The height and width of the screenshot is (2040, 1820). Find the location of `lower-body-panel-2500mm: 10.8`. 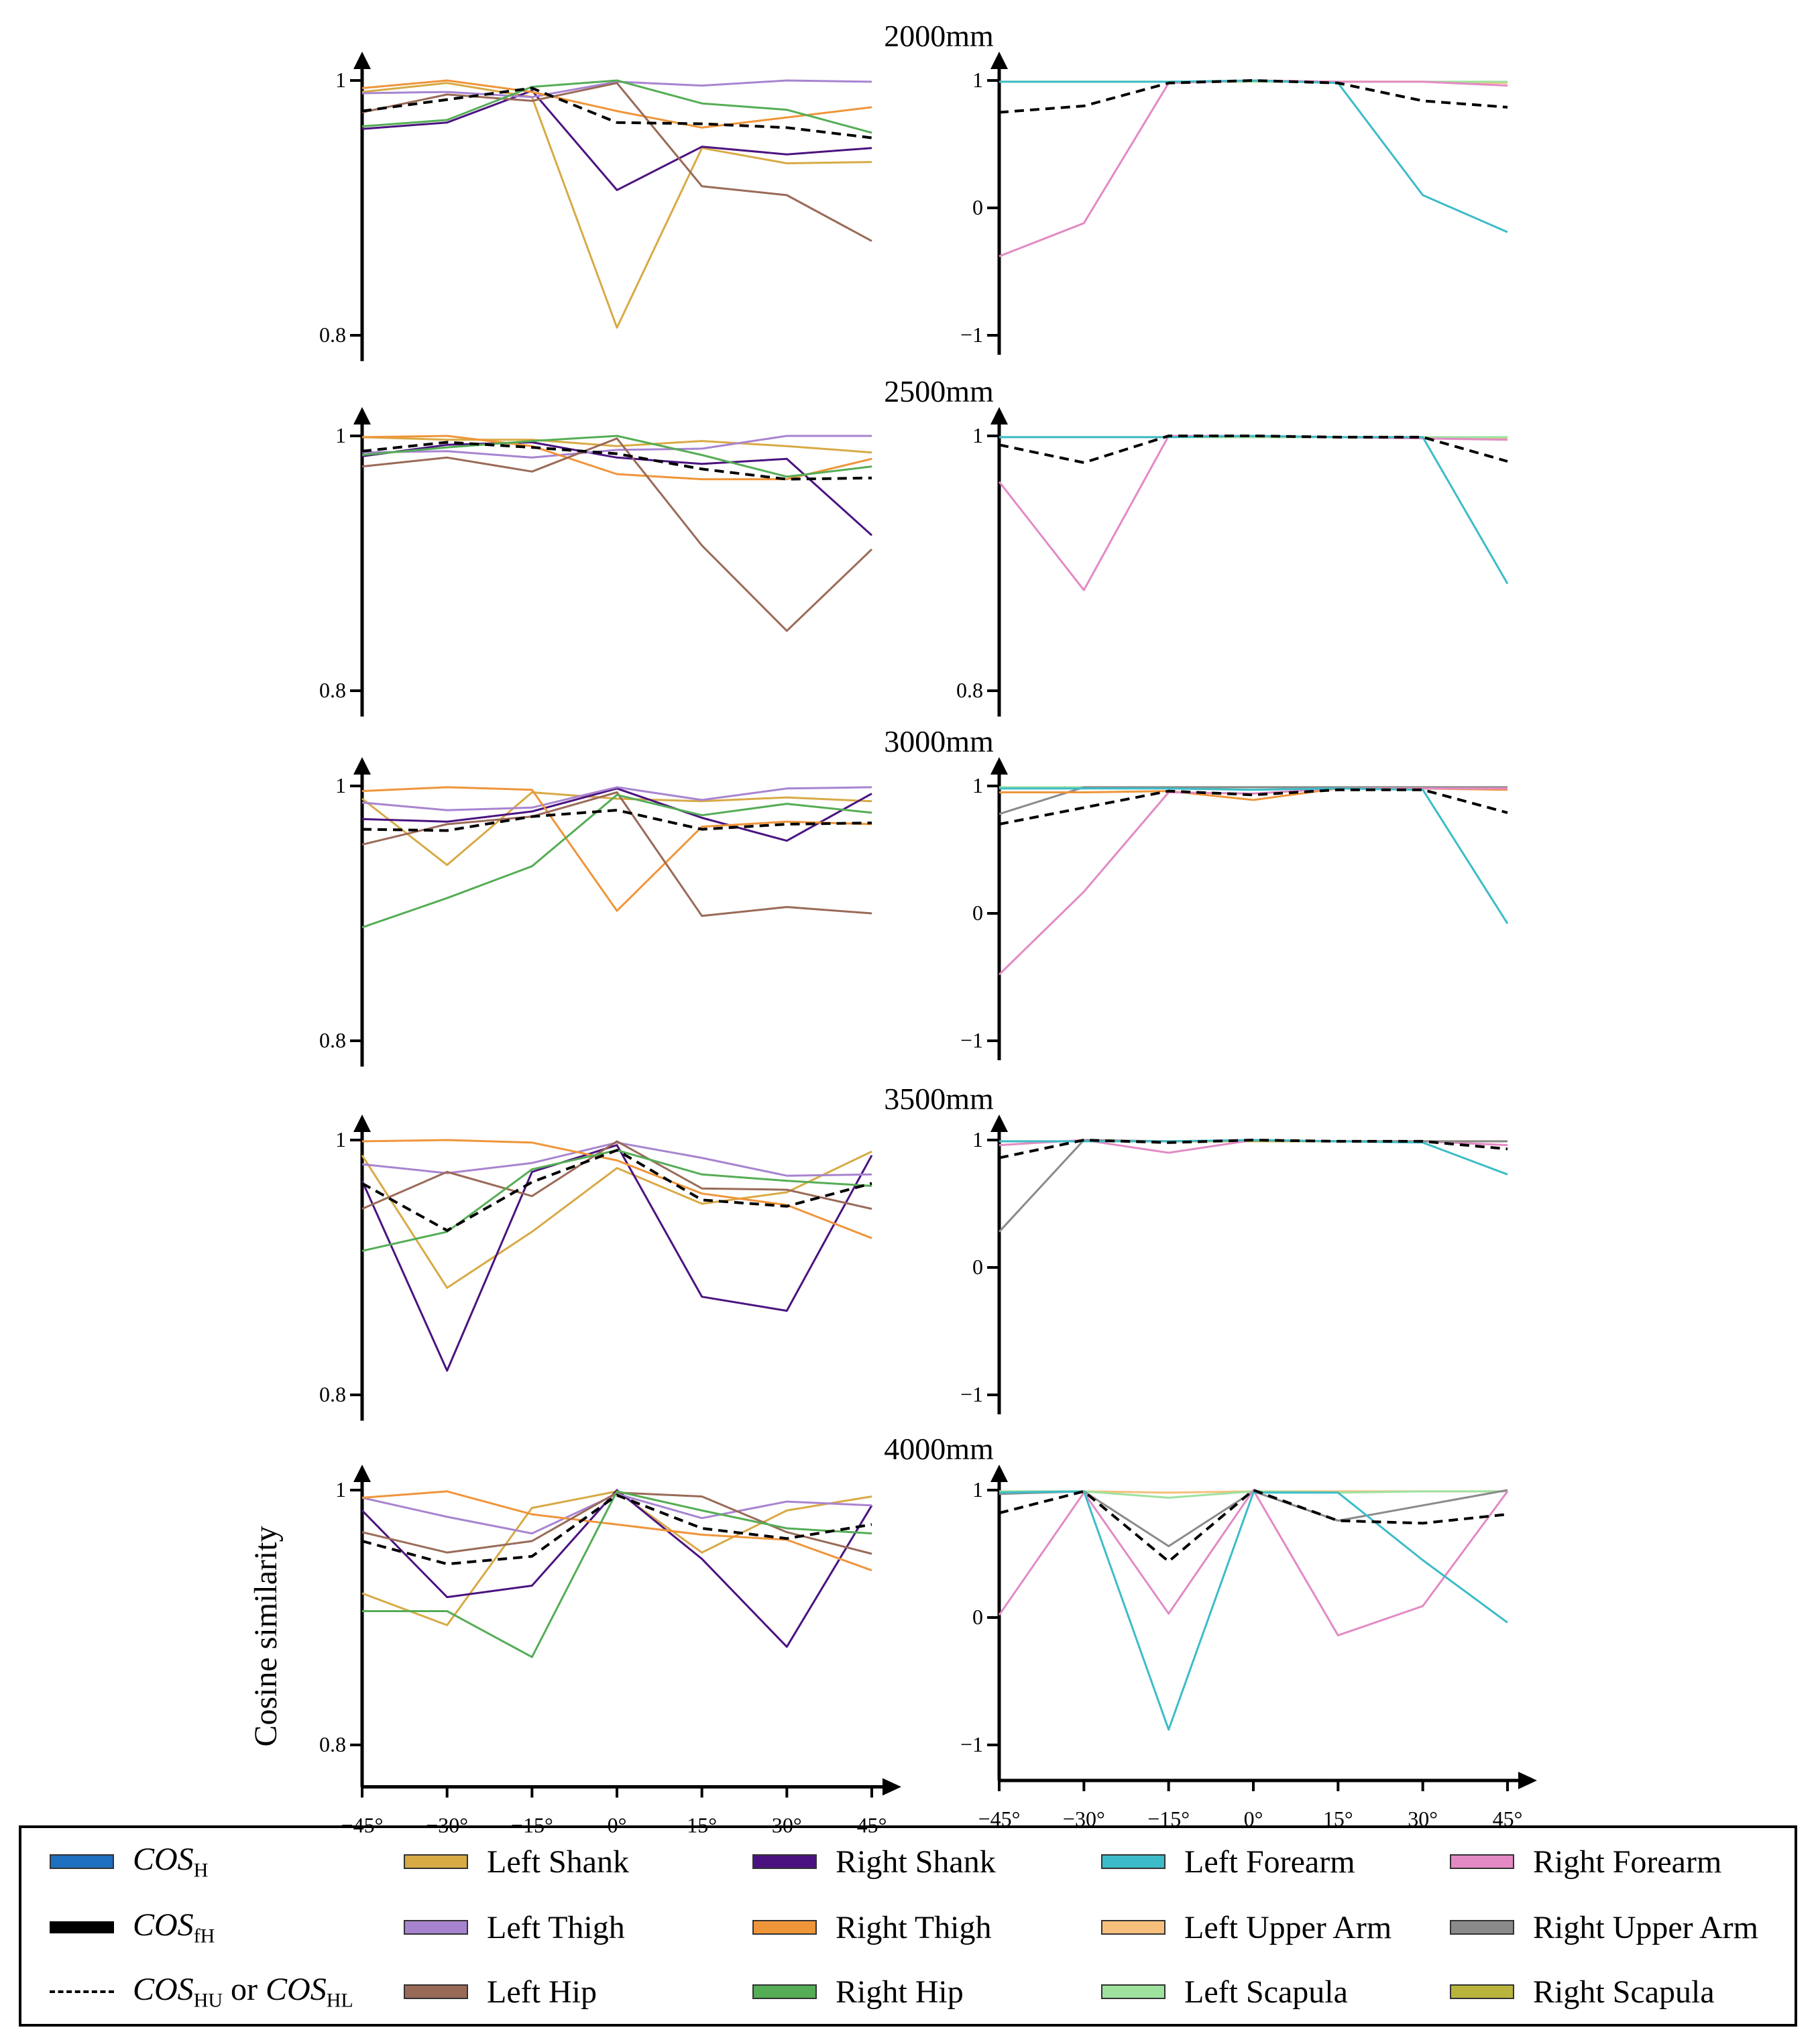

lower-body-panel-2500mm: 10.8 is located at coordinates (596, 562).